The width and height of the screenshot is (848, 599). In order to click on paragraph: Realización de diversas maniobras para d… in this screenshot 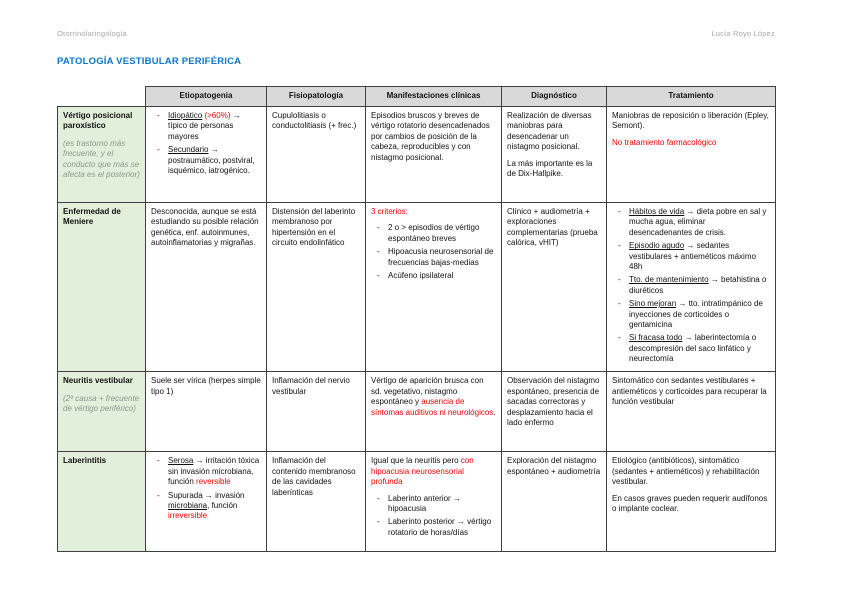, I will do `click(554, 132)`.